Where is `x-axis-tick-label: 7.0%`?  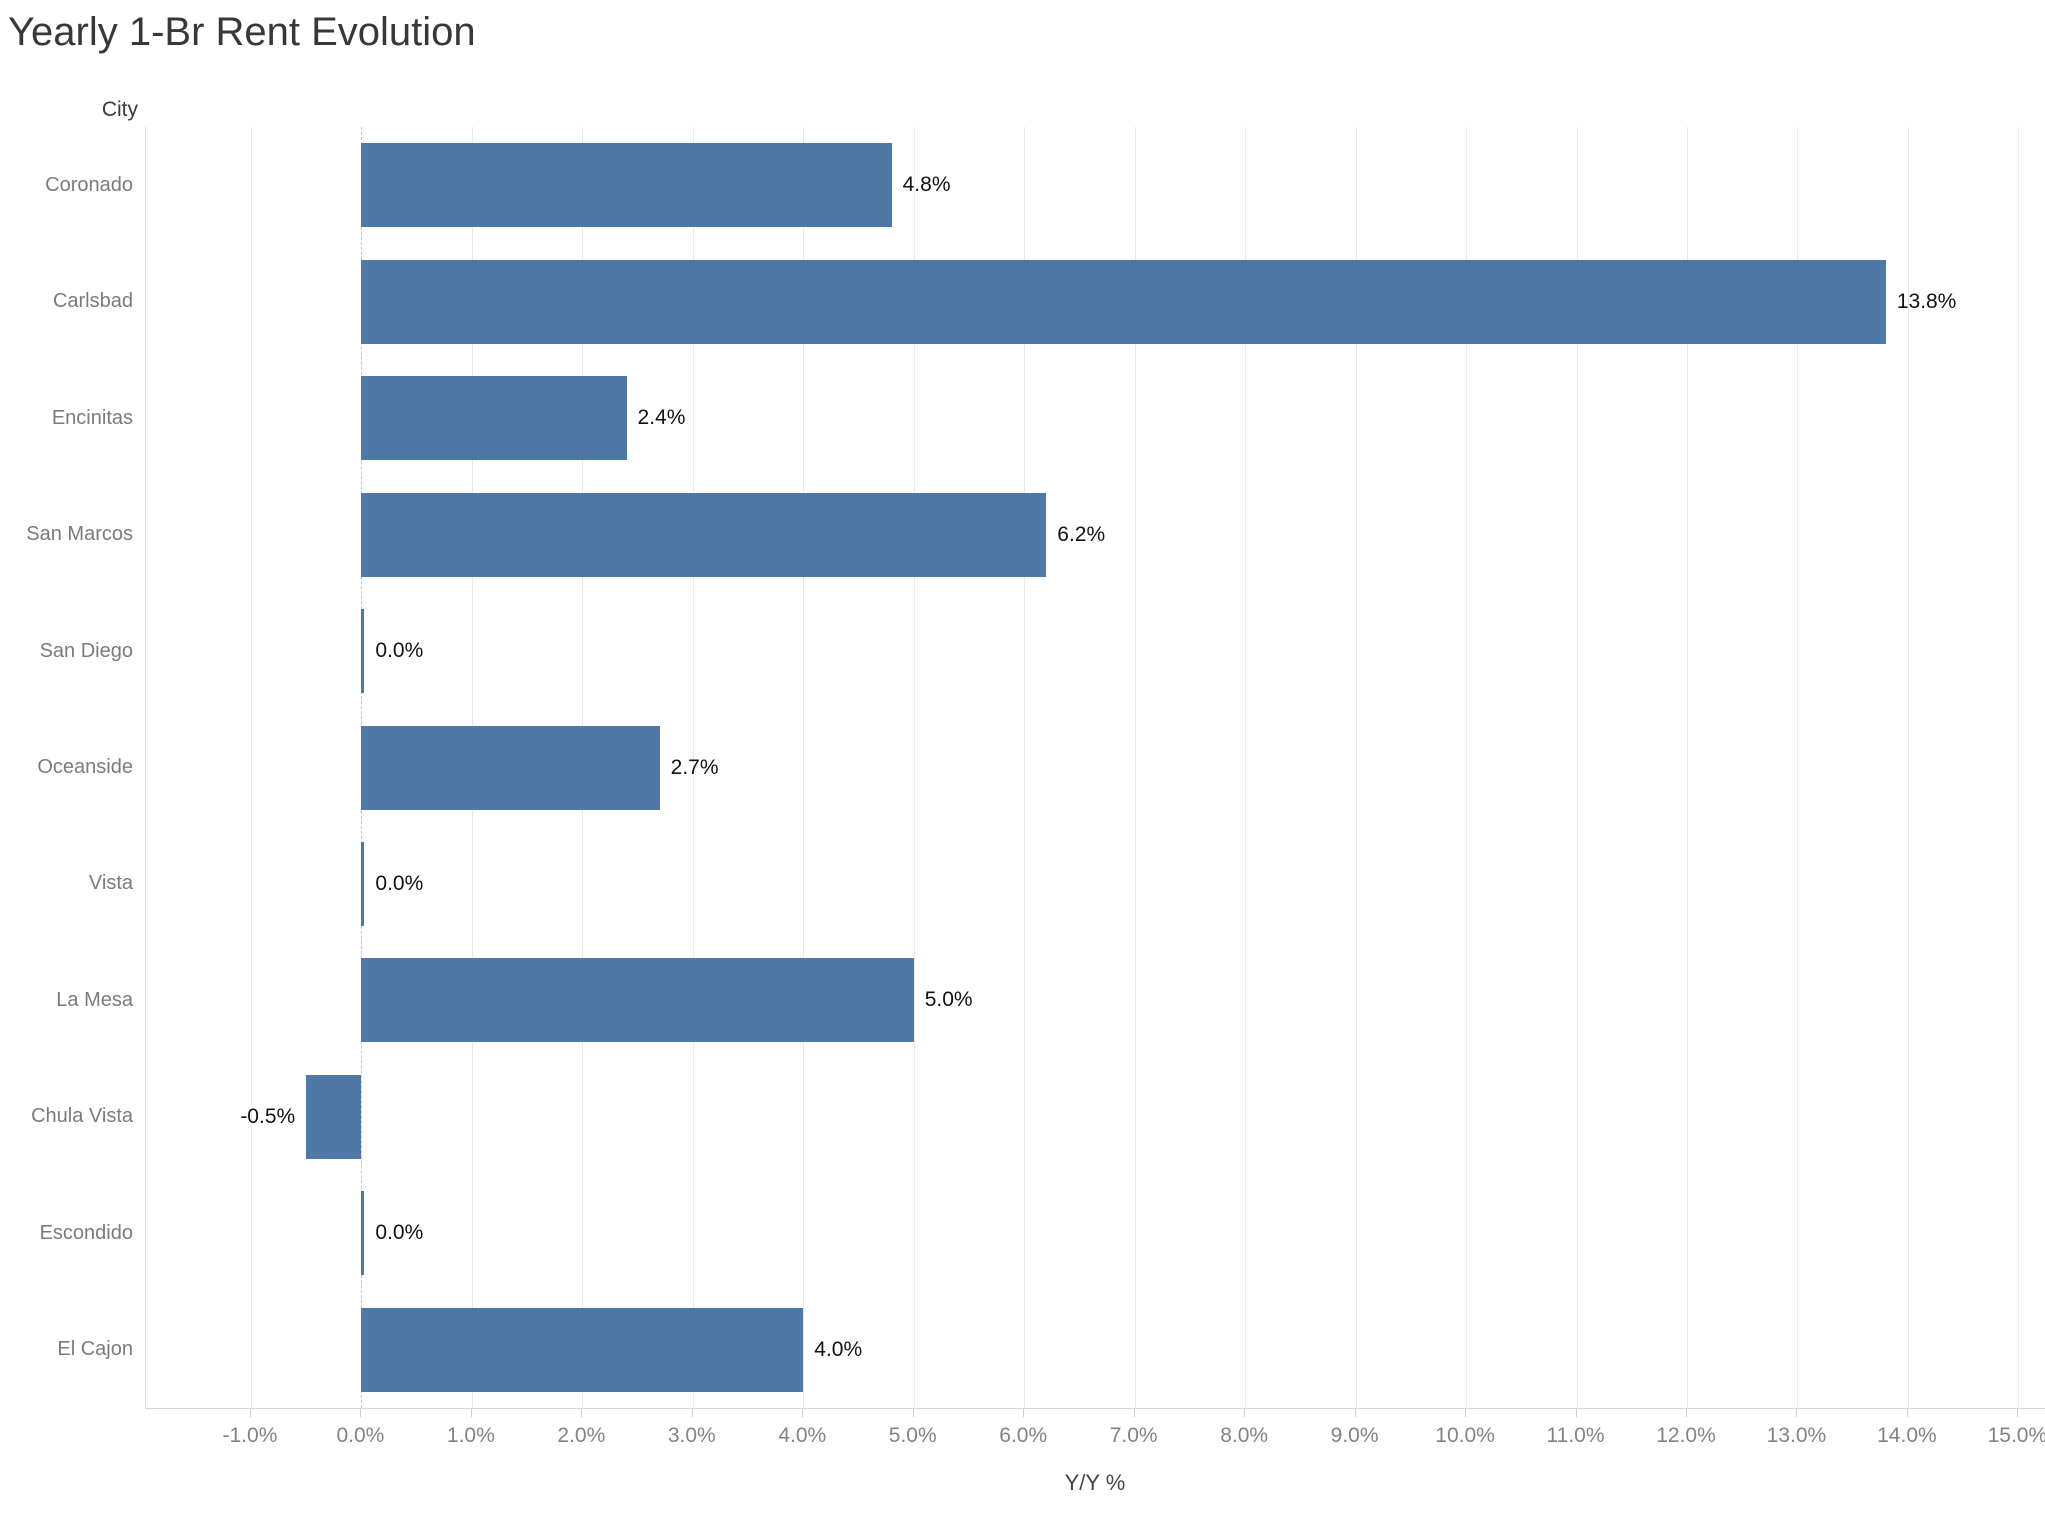
x-axis-tick-label: 7.0% is located at coordinates (1133, 1435).